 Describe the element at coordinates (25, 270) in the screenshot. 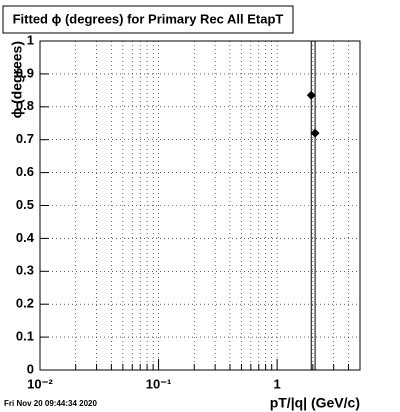

I see `y-tick-label: 0.3` at that location.